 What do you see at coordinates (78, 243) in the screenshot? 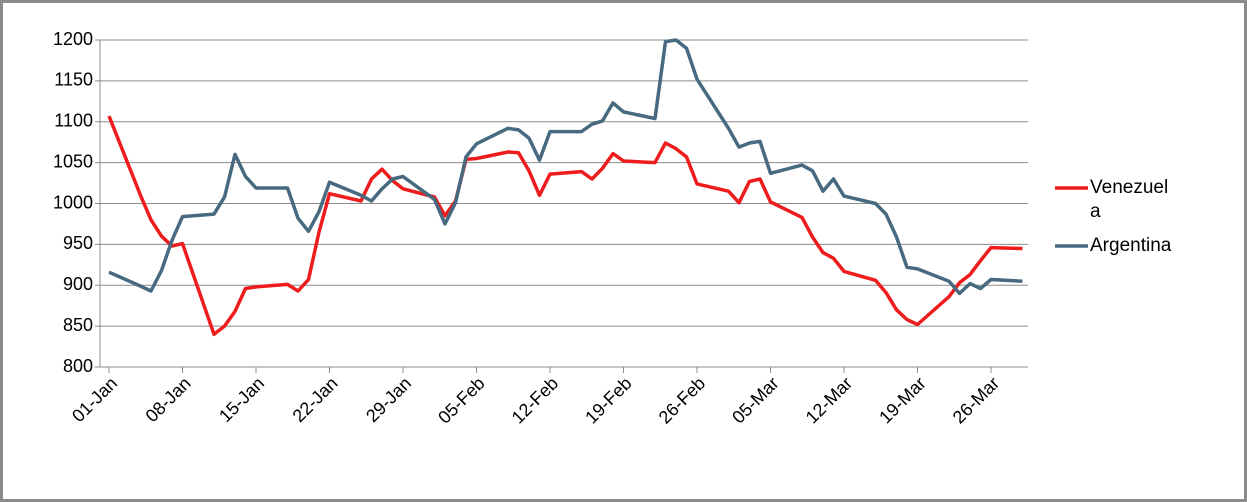
I see `y-tick-label: 950` at bounding box center [78, 243].